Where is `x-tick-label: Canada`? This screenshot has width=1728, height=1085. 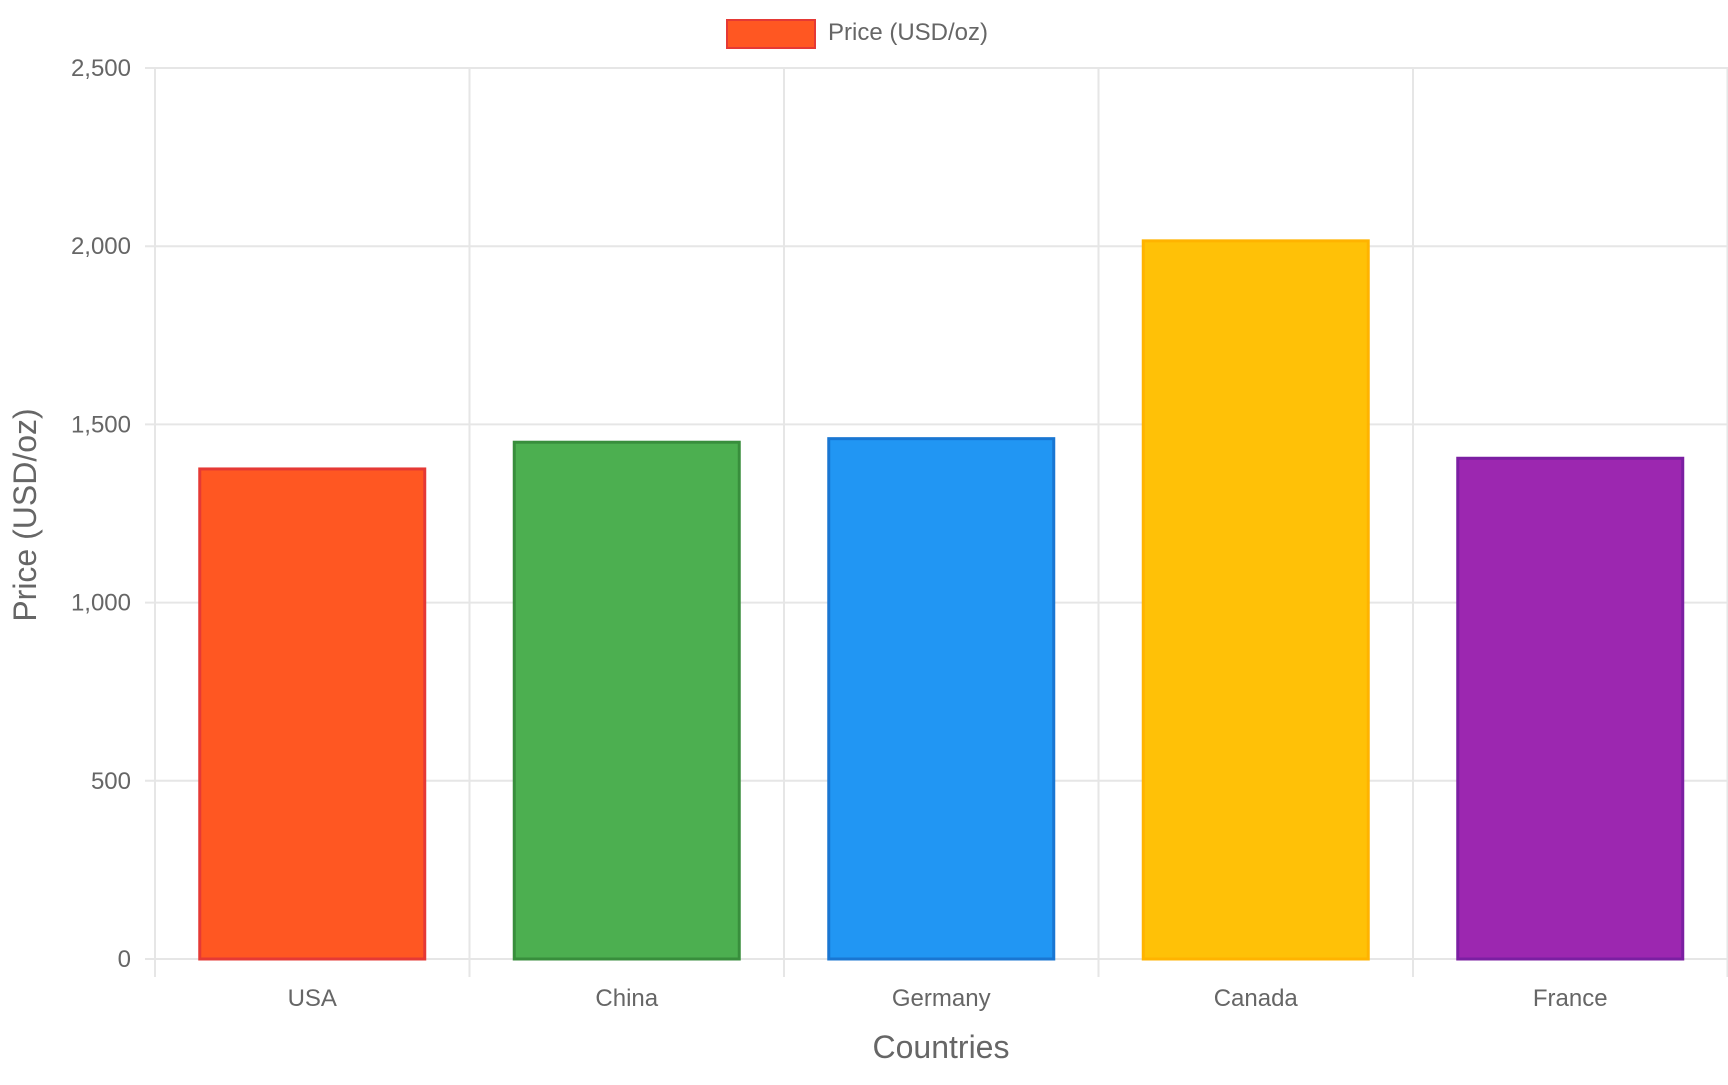 x-tick-label: Canada is located at coordinates (1256, 998).